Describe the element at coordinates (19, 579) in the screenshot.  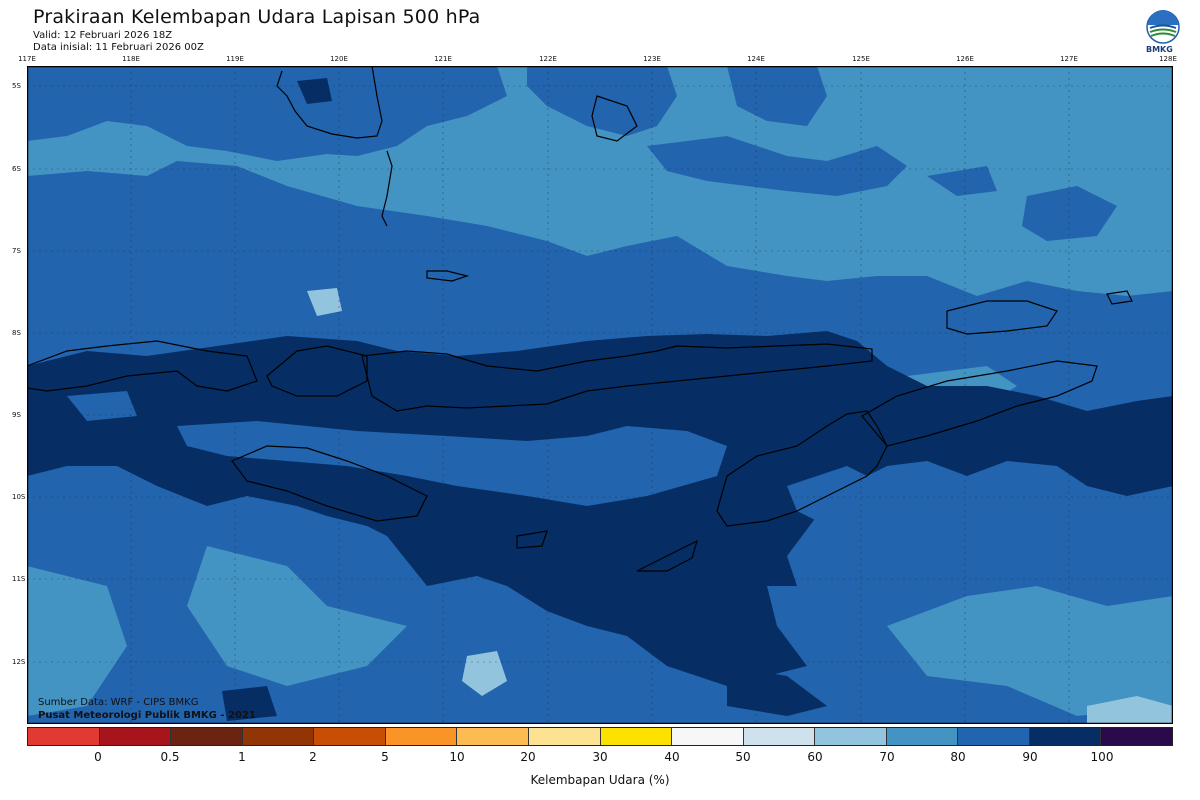
I see `lat-label: 11S` at that location.